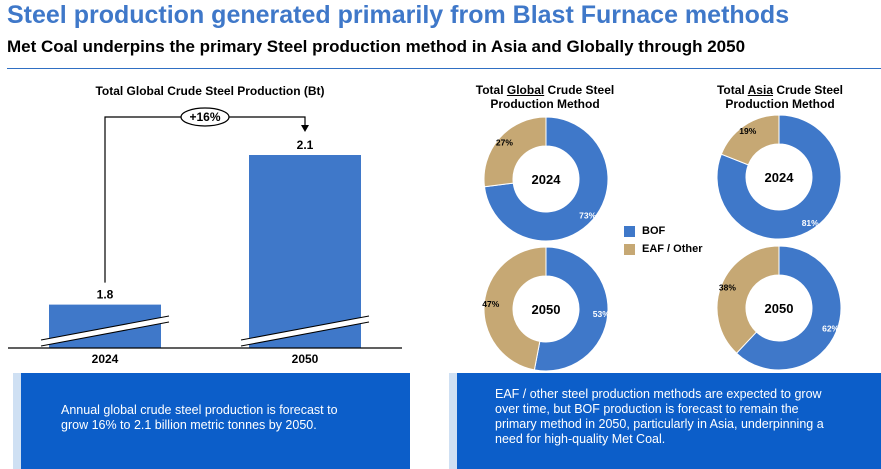 Image resolution: width=881 pixels, height=469 pixels. Describe the element at coordinates (587, 216) in the screenshot. I see `donut-slice-label-bof: 73%` at that location.